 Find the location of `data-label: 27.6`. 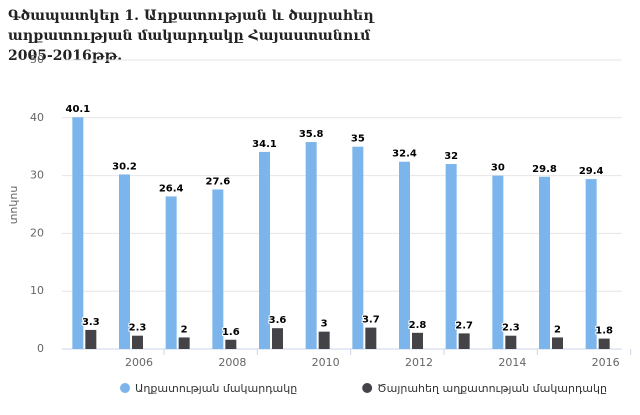

data-label: 27.6 is located at coordinates (217, 181).